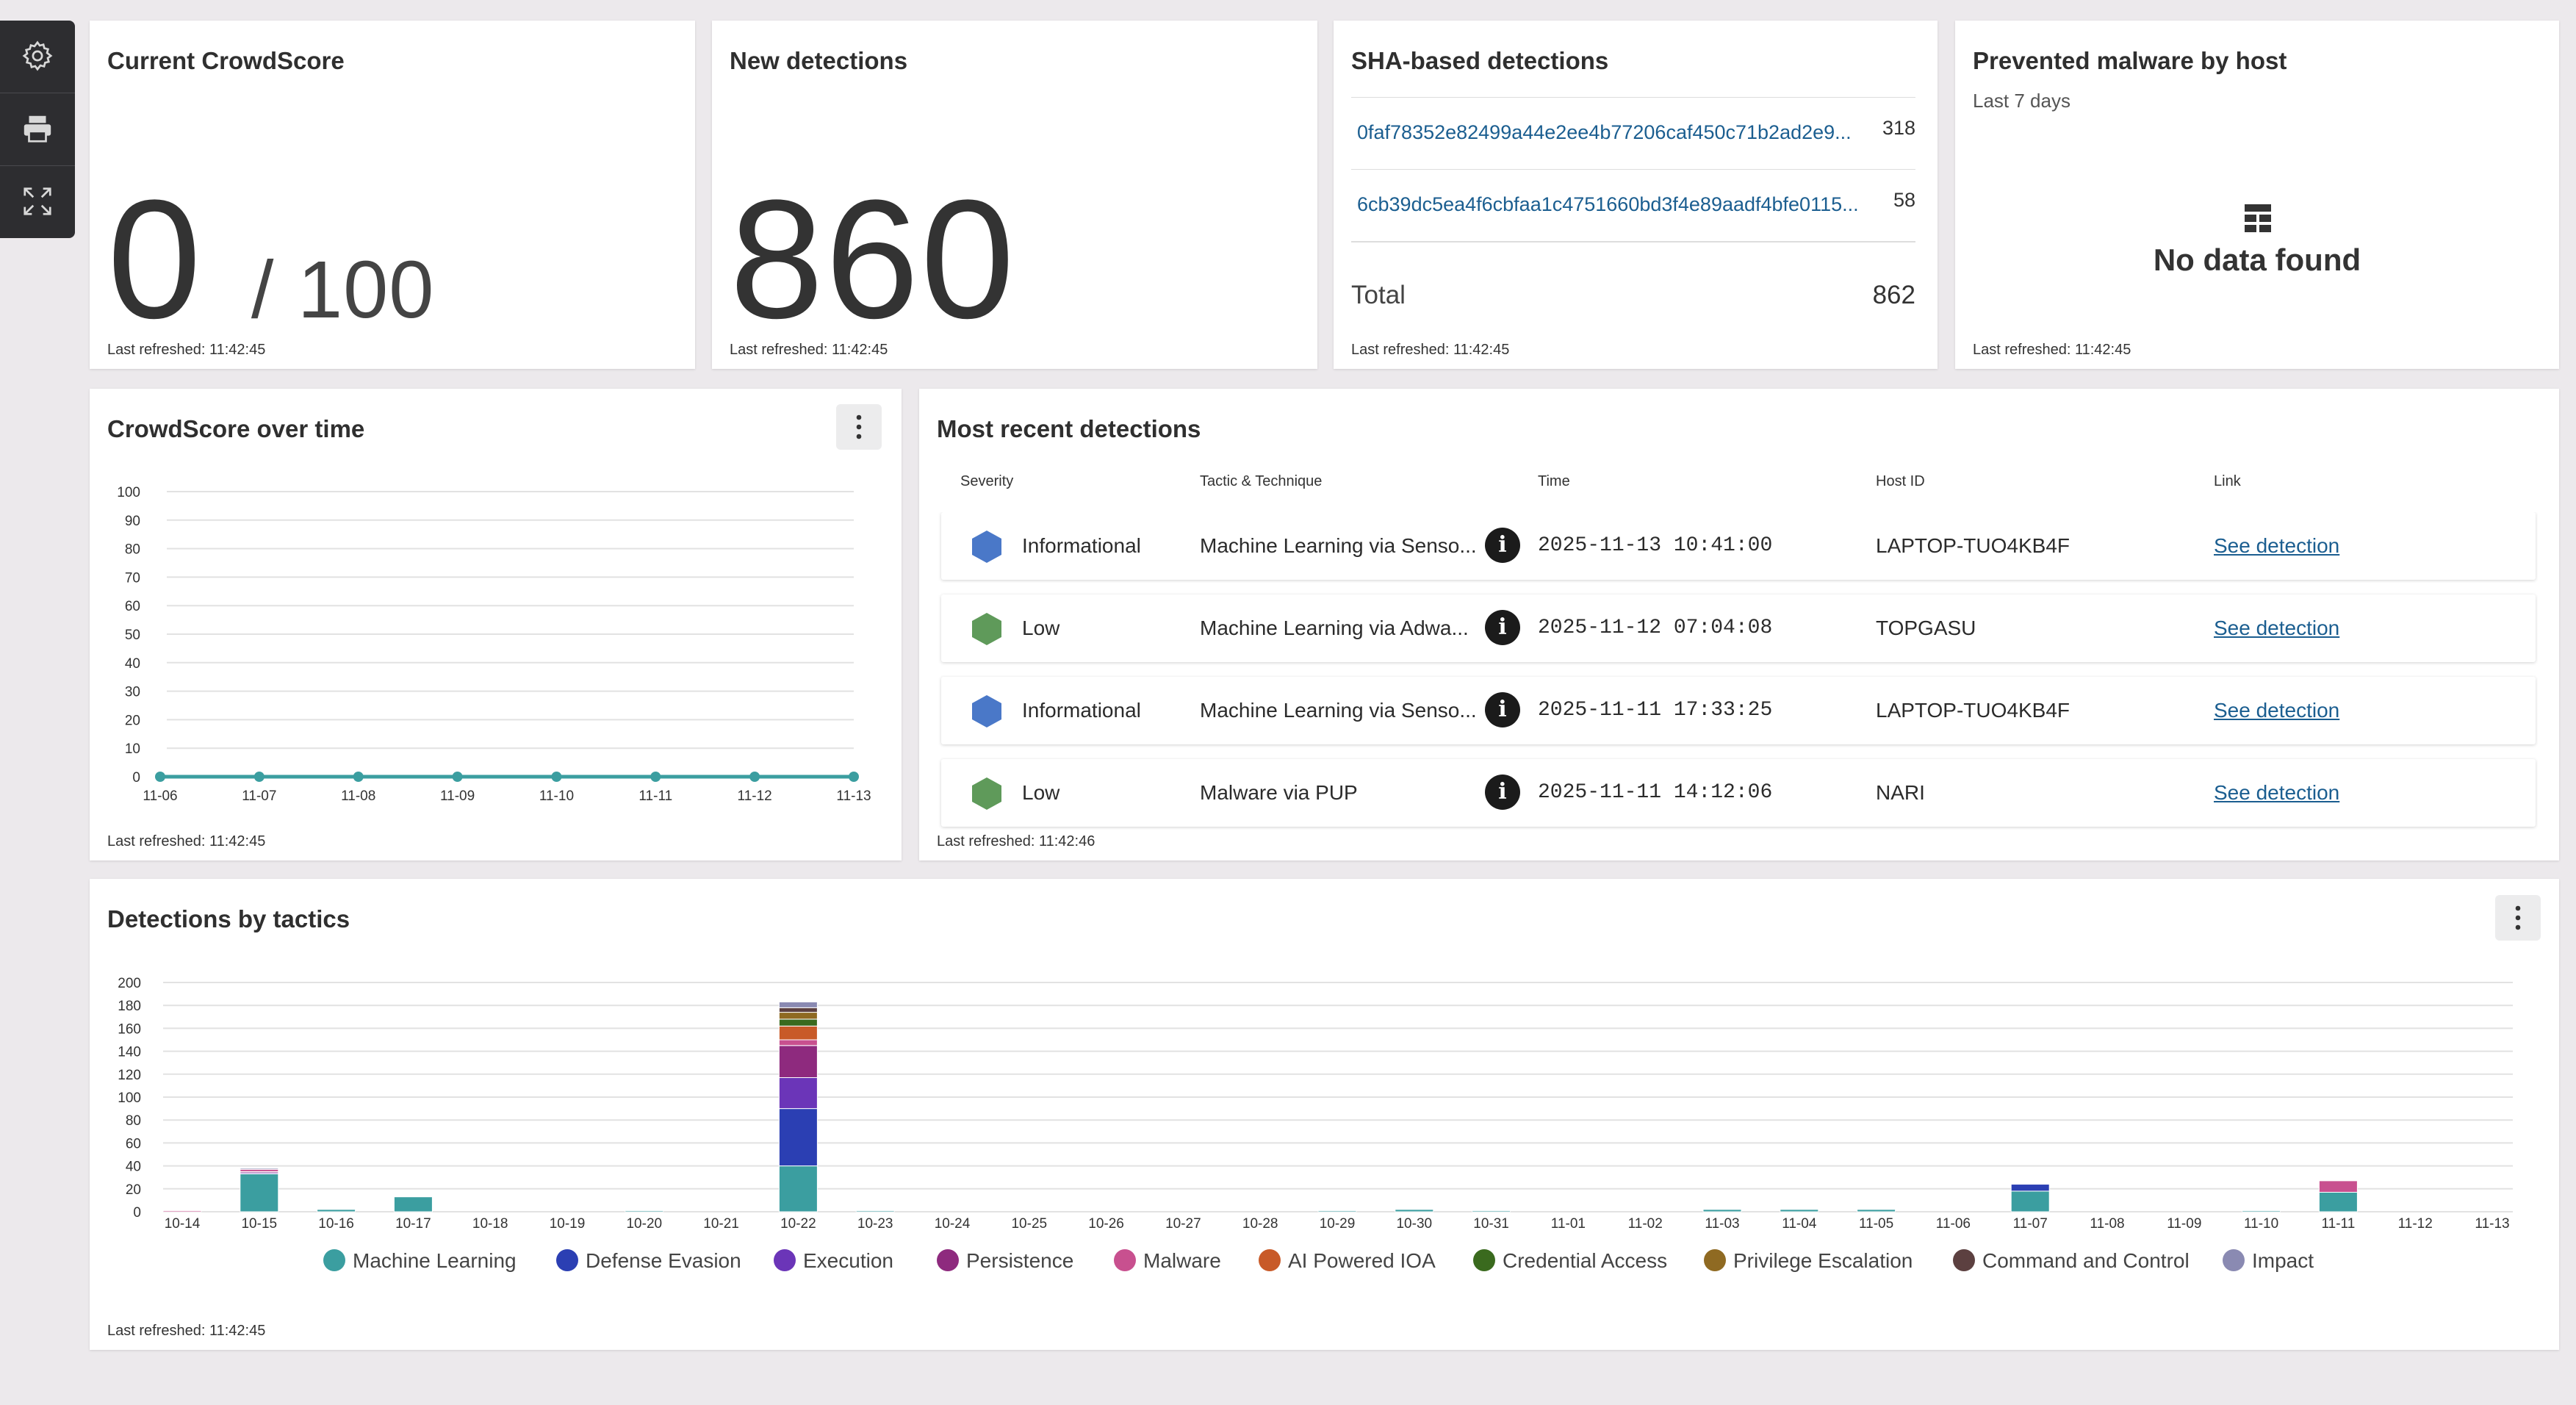 Image resolution: width=2576 pixels, height=1405 pixels. What do you see at coordinates (1893, 295) in the screenshot?
I see `sha-total-value: 862` at bounding box center [1893, 295].